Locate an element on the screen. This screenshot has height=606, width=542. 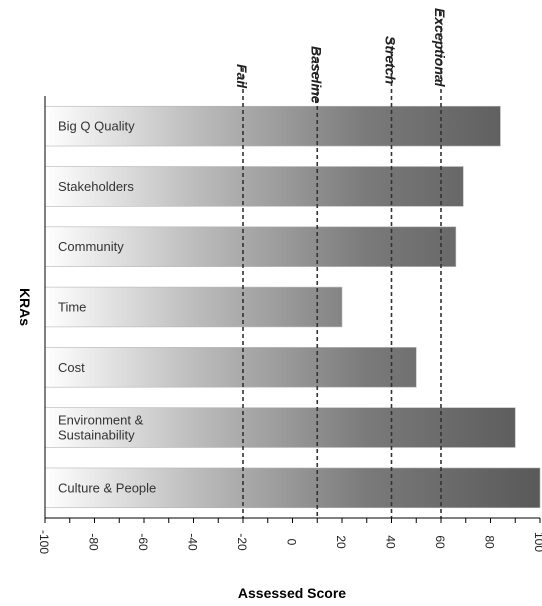
x-tick-label: -20 is located at coordinates (242, 542).